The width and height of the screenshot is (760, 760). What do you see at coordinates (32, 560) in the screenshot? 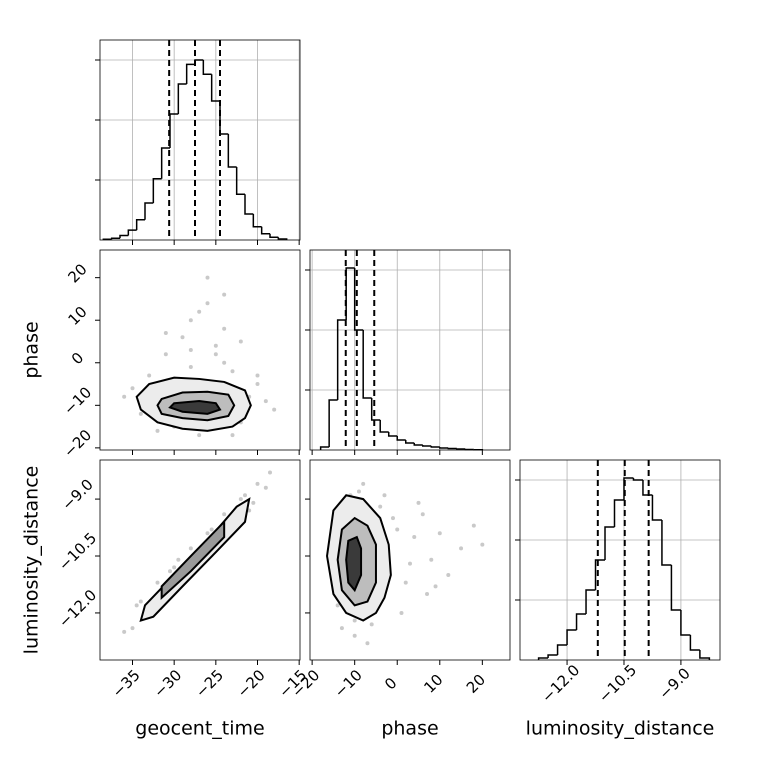
I see `y-axis-label: luminosity_distance` at bounding box center [32, 560].